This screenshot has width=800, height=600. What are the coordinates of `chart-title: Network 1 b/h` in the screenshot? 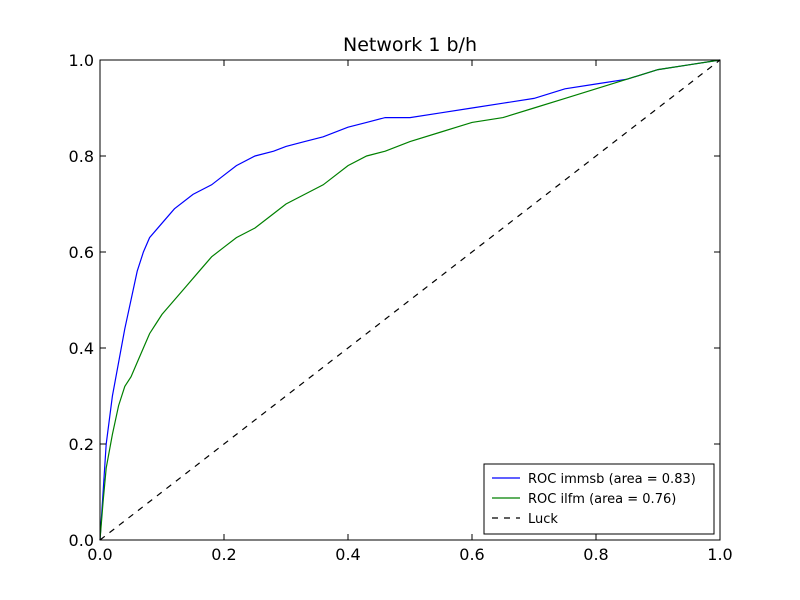 It's located at (409, 45).